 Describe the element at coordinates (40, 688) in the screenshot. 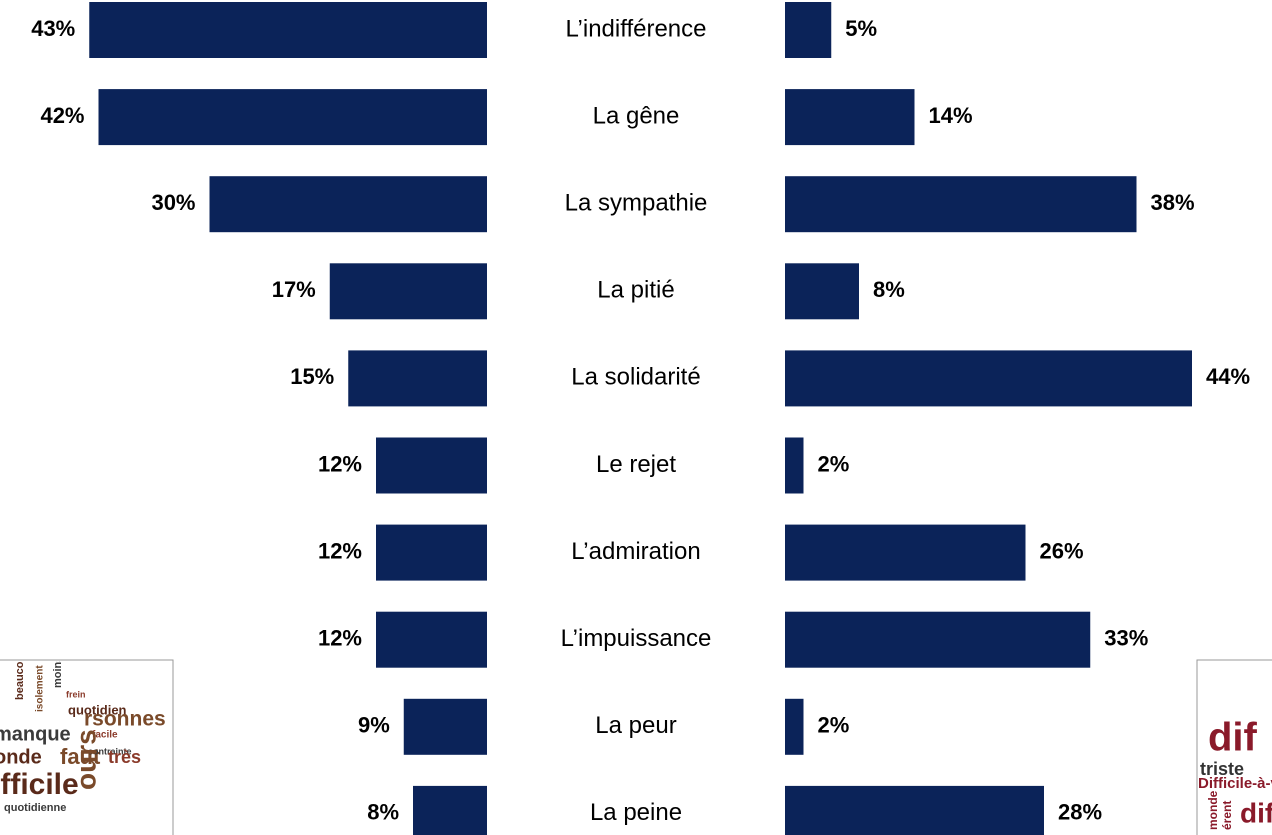

I see `word-cloud-word: isolement` at that location.